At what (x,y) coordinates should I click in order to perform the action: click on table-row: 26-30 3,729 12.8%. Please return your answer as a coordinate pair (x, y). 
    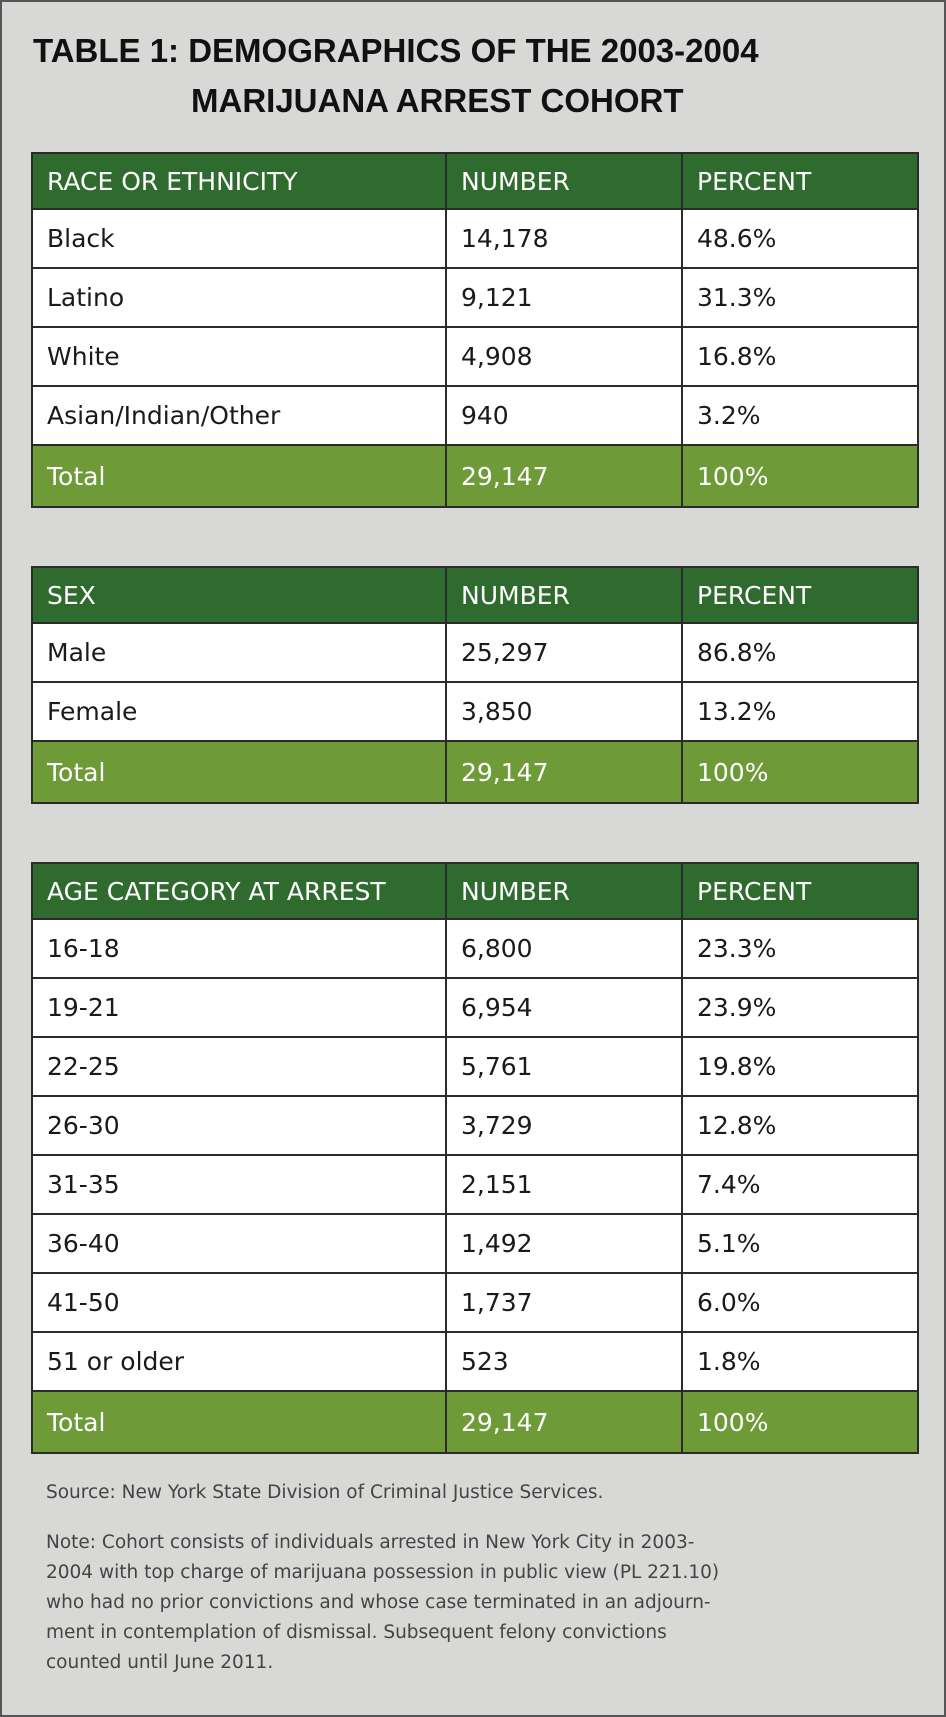
    Looking at the image, I should click on (475, 1125).